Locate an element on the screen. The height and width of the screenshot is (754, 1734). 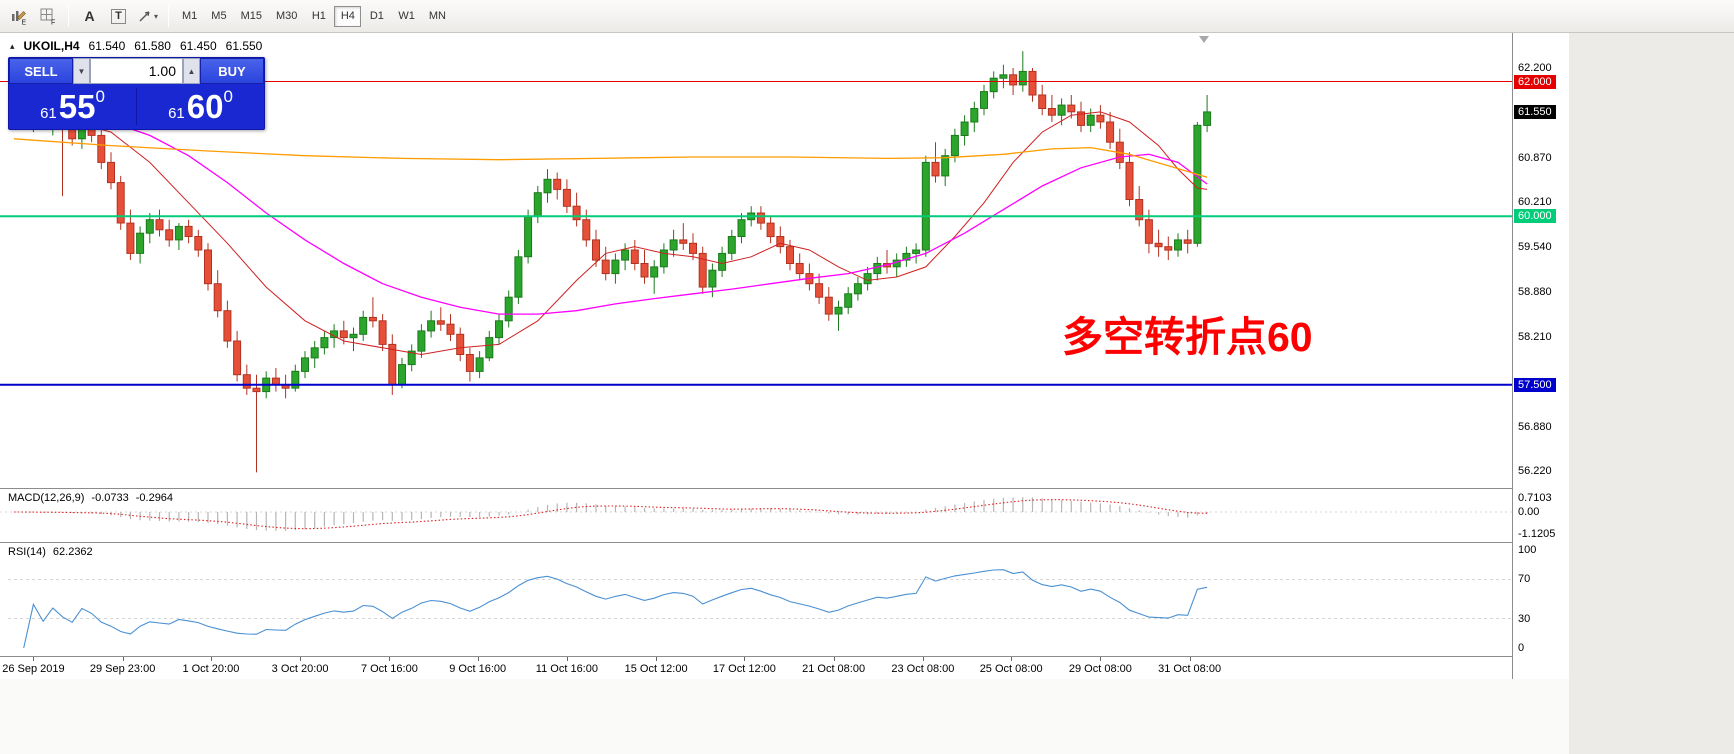
timeframe-button-h4: H4 is located at coordinates (348, 16).